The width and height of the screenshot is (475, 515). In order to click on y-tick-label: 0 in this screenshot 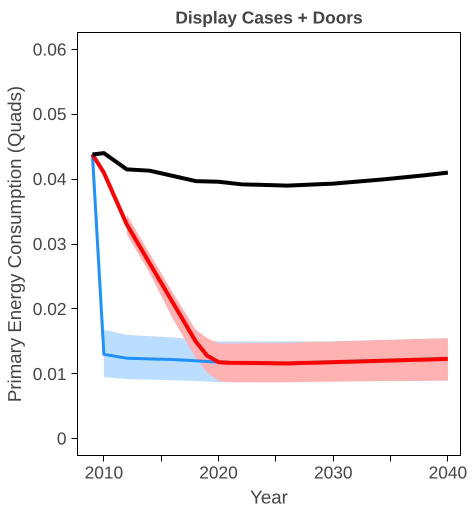, I will do `click(61, 438)`.